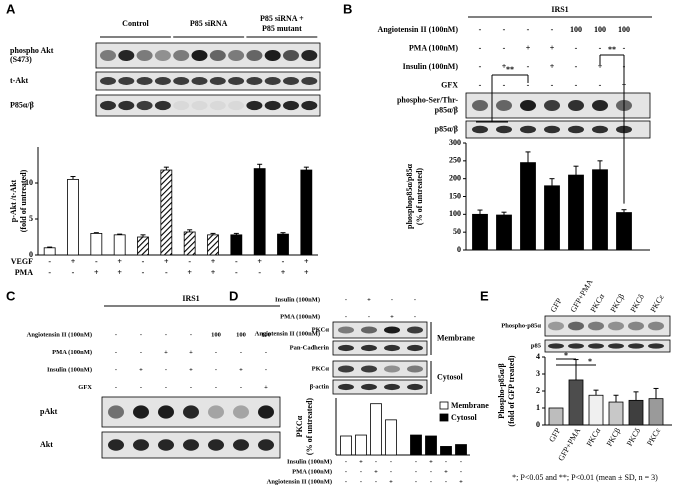  I want to click on y-axis-label: Phospho-p85α/β, so click(501, 390).